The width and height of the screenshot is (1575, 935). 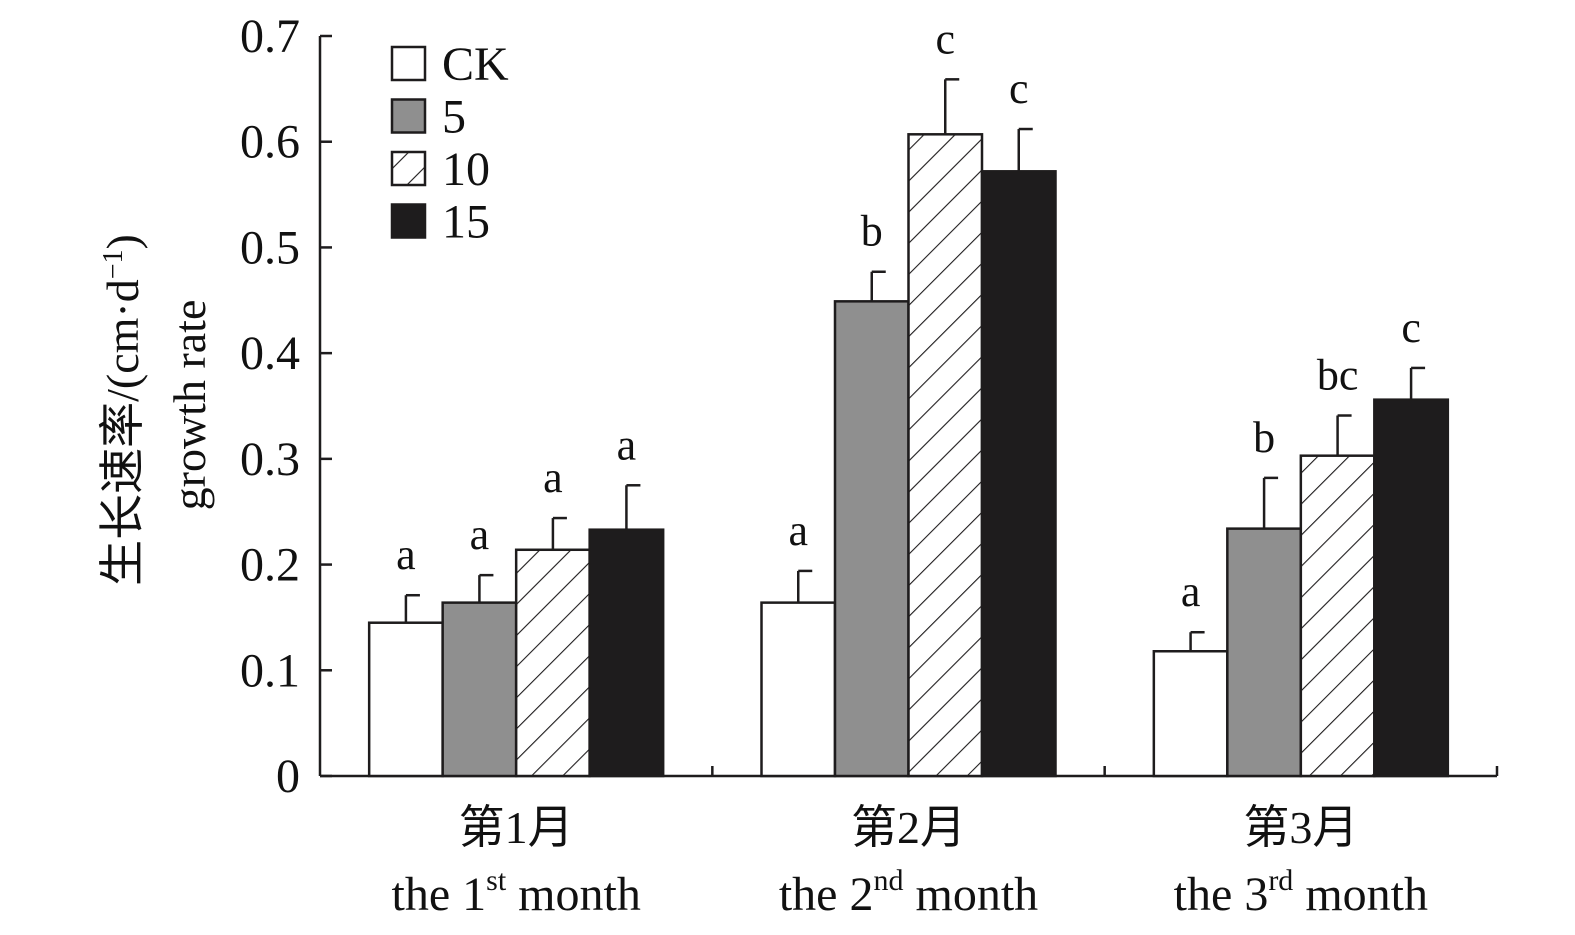 What do you see at coordinates (466, 222) in the screenshot?
I see `legend-label-15: 15` at bounding box center [466, 222].